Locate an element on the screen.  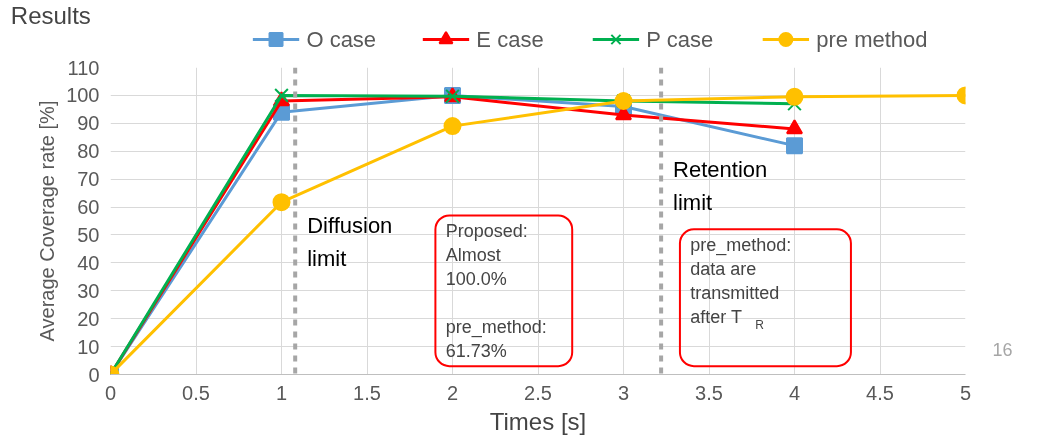
y-tick-label: 80 is located at coordinates (88, 151).